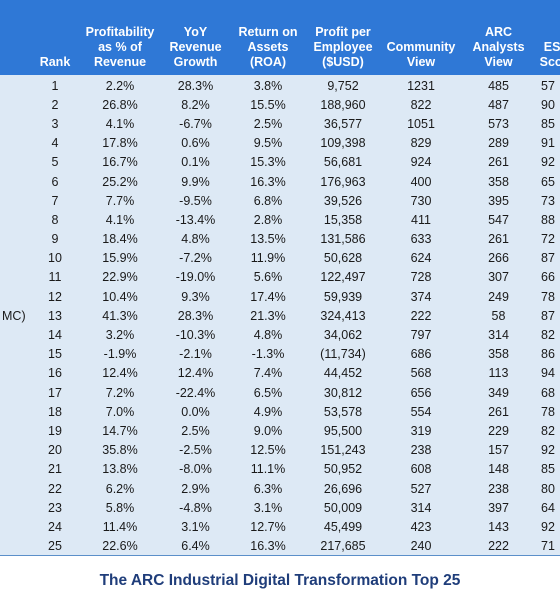  What do you see at coordinates (120, 277) in the screenshot?
I see `cell-profitability: 22.9%` at bounding box center [120, 277].